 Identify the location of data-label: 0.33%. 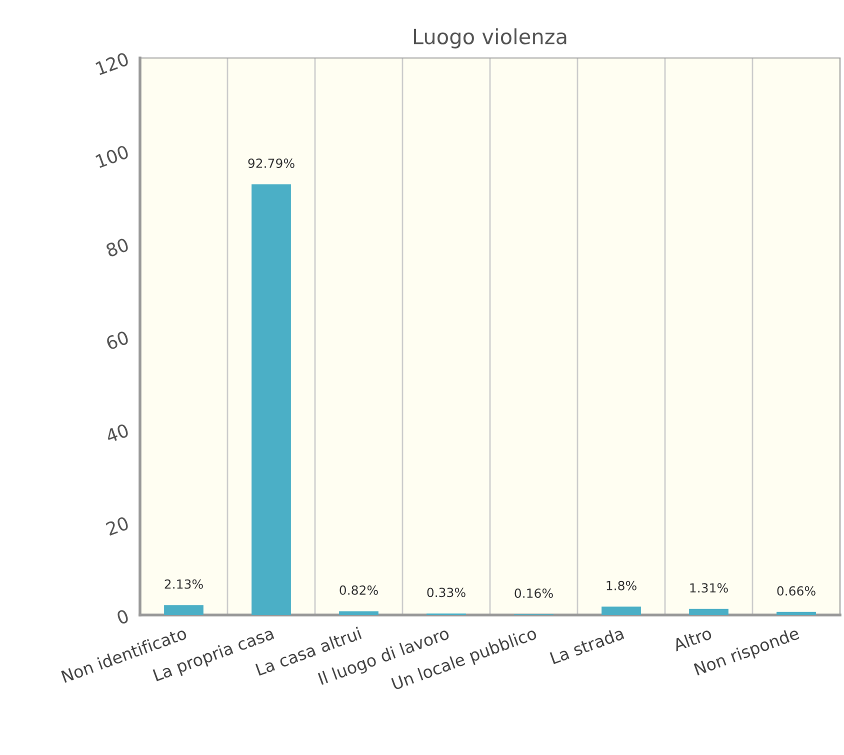
(446, 593).